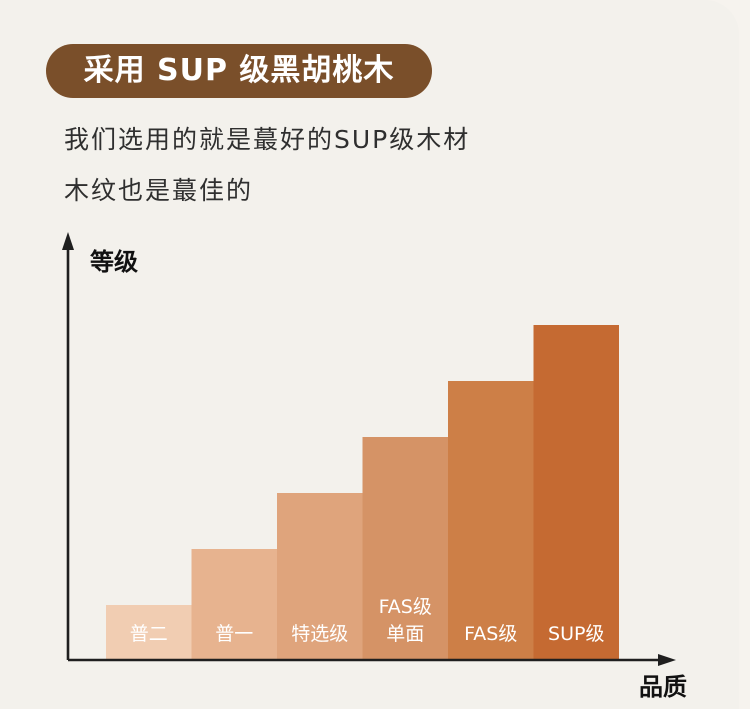 The image size is (750, 709). Describe the element at coordinates (405, 634) in the screenshot. I see `bar-label-line: 单面` at that location.